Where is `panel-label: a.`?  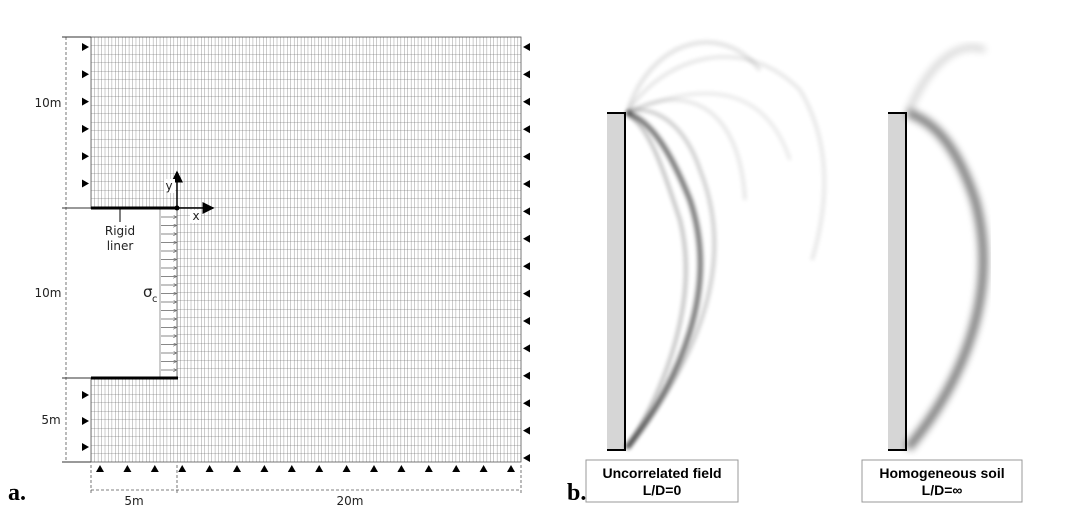
panel-label: a. is located at coordinates (17, 493).